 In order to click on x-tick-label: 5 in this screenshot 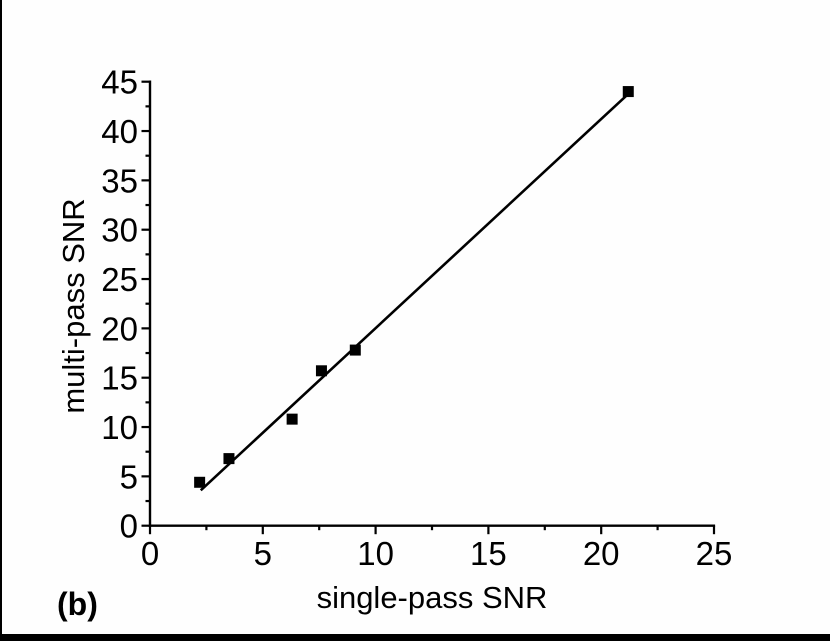, I will do `click(263, 553)`.